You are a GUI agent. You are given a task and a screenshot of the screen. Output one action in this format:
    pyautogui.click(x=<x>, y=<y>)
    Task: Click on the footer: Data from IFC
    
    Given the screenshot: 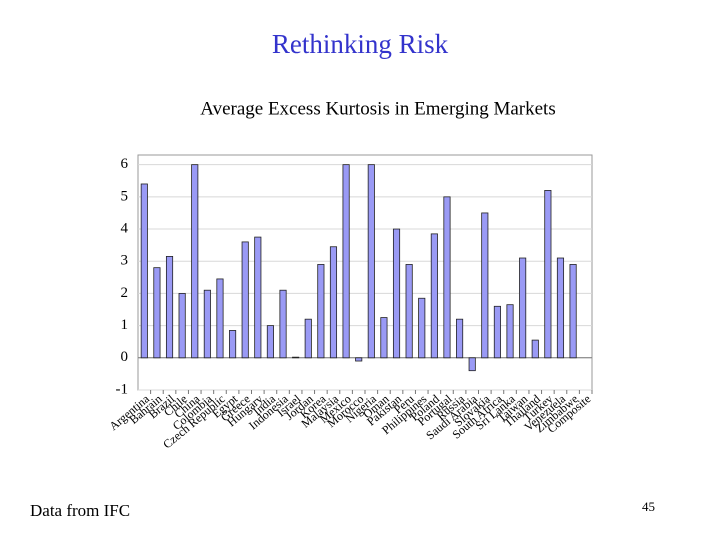 What is the action you would take?
    pyautogui.click(x=80, y=510)
    